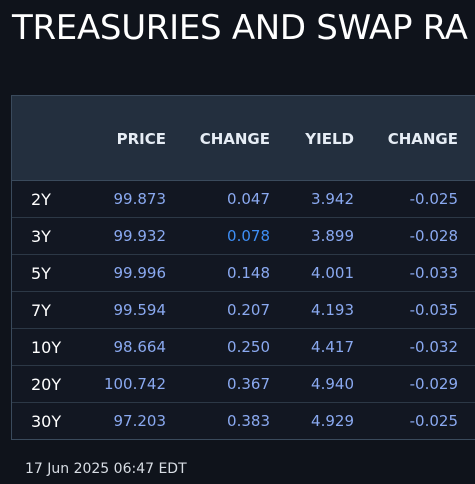 This screenshot has height=484, width=475. I want to click on change-cell: 0.383, so click(248, 421).